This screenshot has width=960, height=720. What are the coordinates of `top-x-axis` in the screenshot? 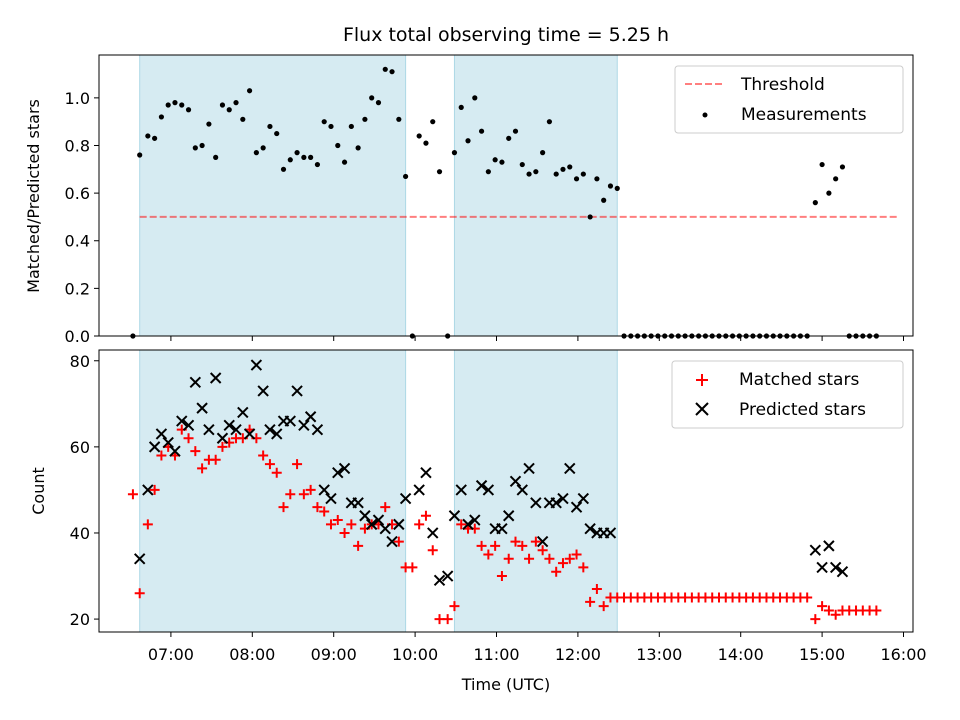 It's located at (537, 338).